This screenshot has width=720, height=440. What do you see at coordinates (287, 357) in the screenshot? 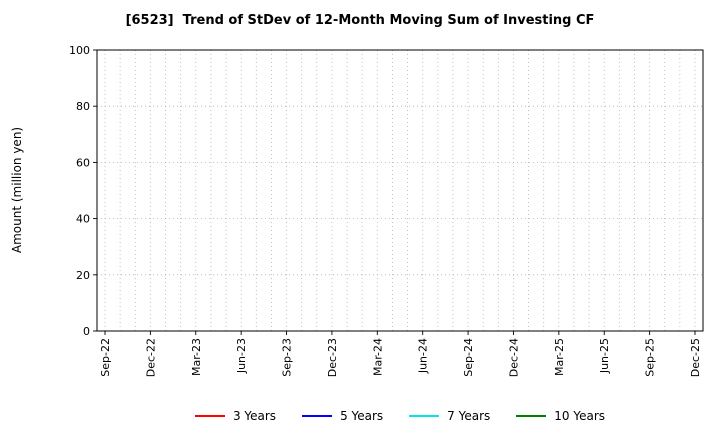
I see `x-tick-label: Sep-23` at bounding box center [287, 357].